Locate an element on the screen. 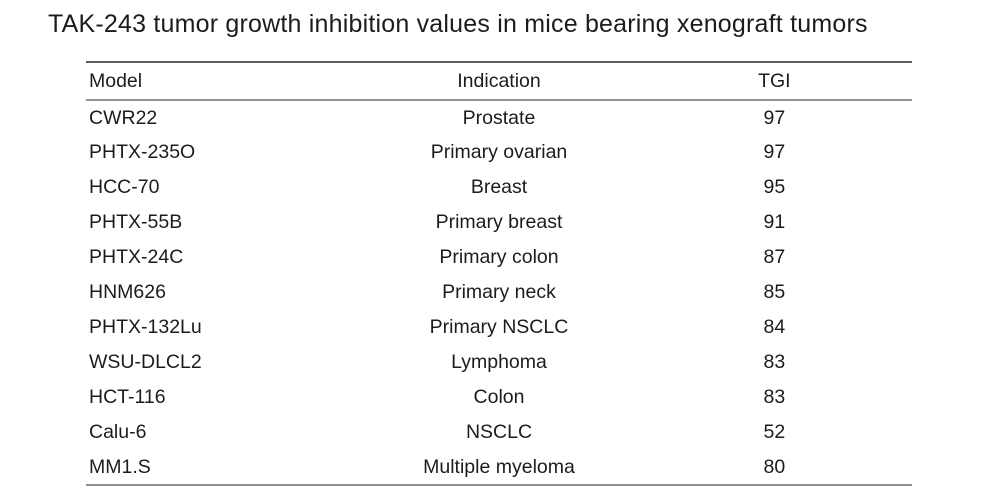  table-row: WSU-DLCL2 Lymphoma 83 is located at coordinates (499, 362).